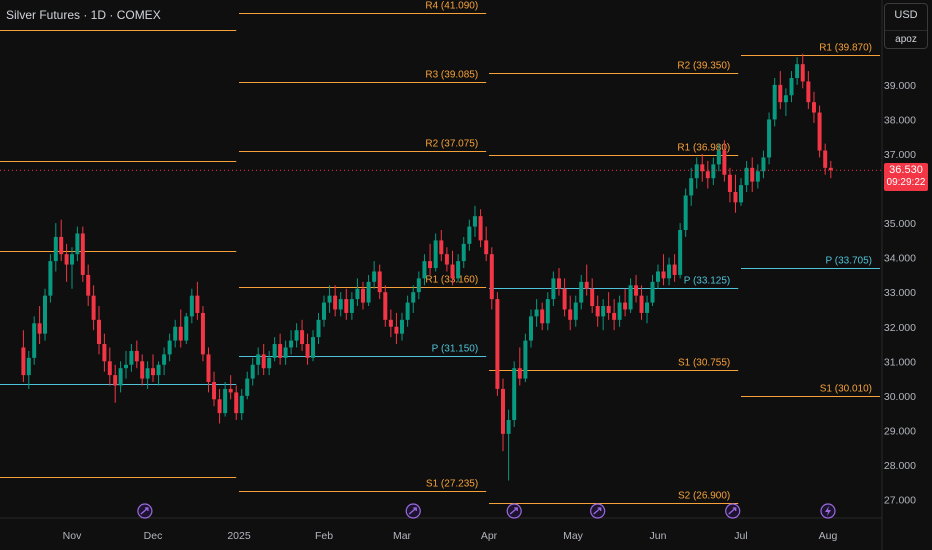 This screenshot has width=932, height=550. Describe the element at coordinates (828, 511) in the screenshot. I see `event-lightning-icon` at that location.